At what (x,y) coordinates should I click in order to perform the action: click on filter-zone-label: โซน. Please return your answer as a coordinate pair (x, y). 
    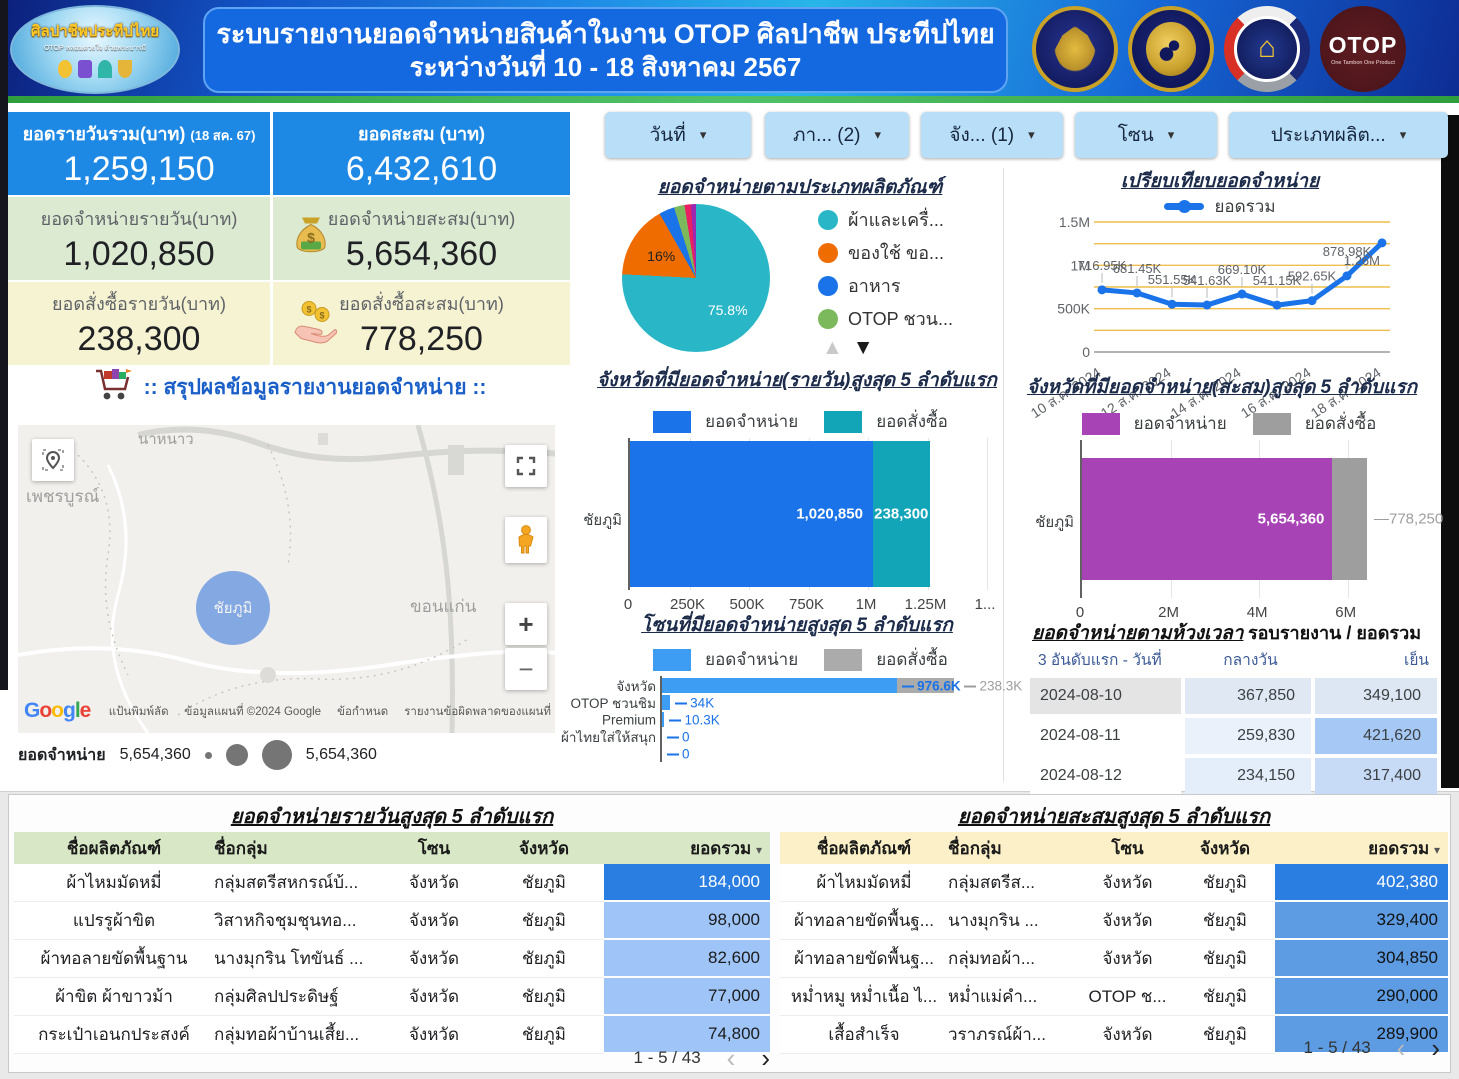
    Looking at the image, I should click on (1135, 135).